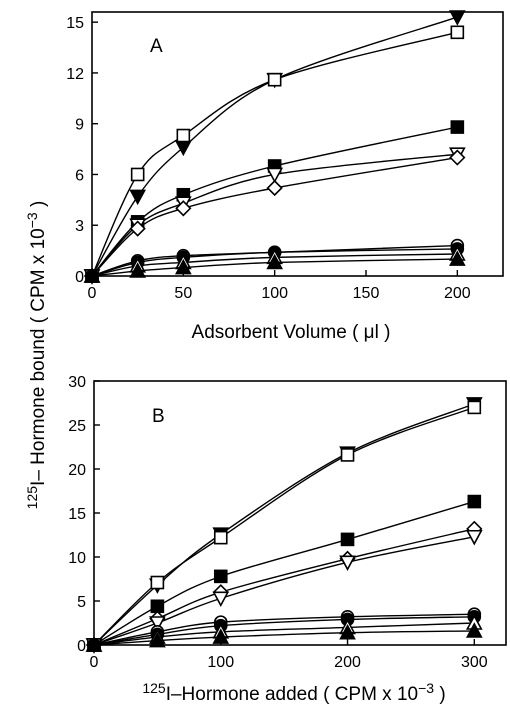 The width and height of the screenshot is (510, 713). Describe the element at coordinates (457, 127) in the screenshot. I see `panel-a-point-square-filled` at that location.